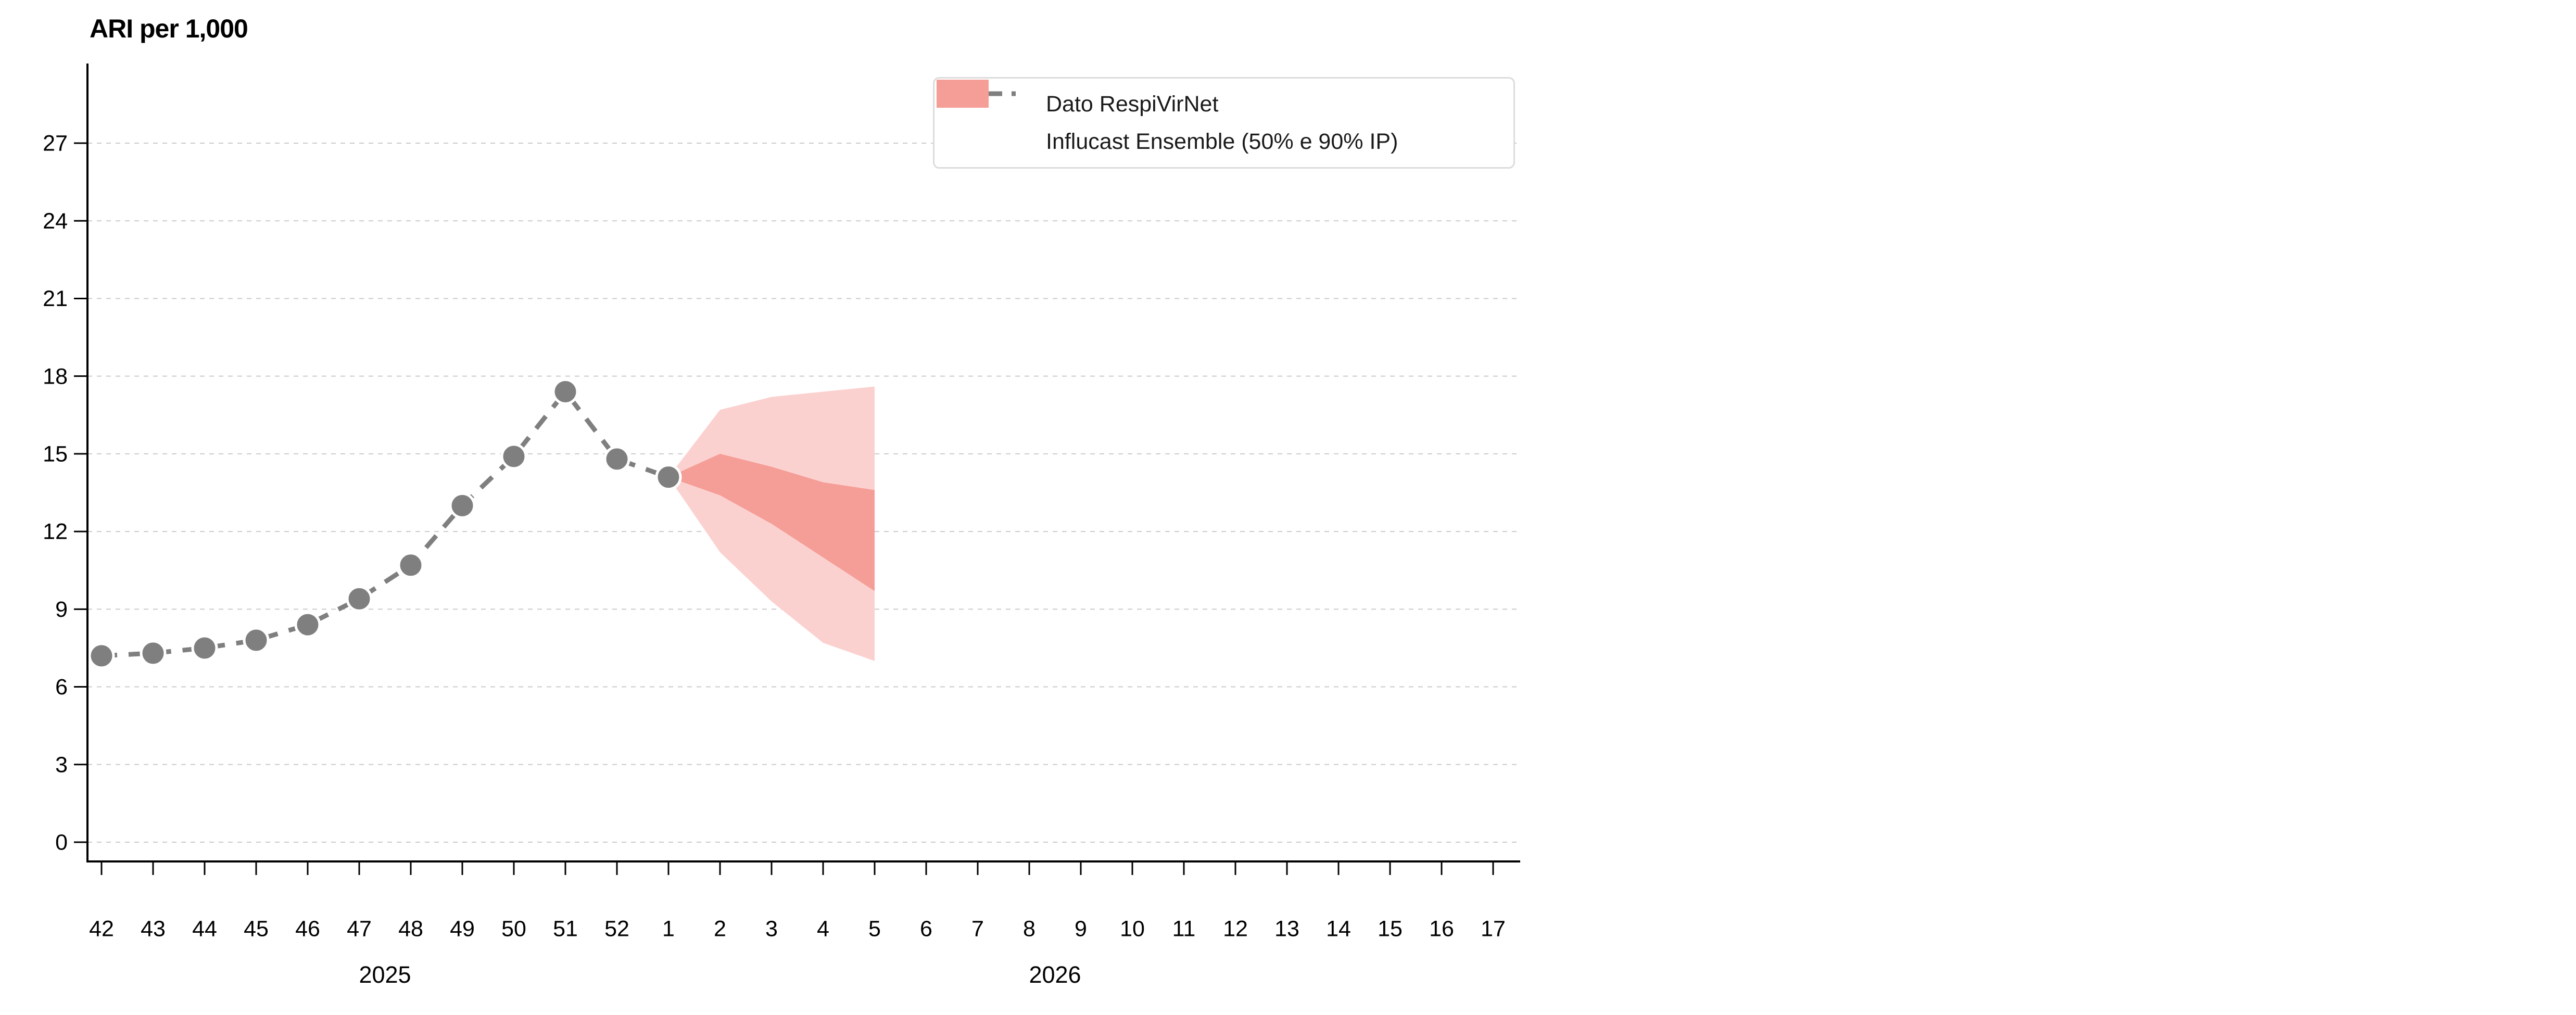 This screenshot has height=1015, width=2576. What do you see at coordinates (385, 975) in the screenshot?
I see `year-label: 2025` at bounding box center [385, 975].